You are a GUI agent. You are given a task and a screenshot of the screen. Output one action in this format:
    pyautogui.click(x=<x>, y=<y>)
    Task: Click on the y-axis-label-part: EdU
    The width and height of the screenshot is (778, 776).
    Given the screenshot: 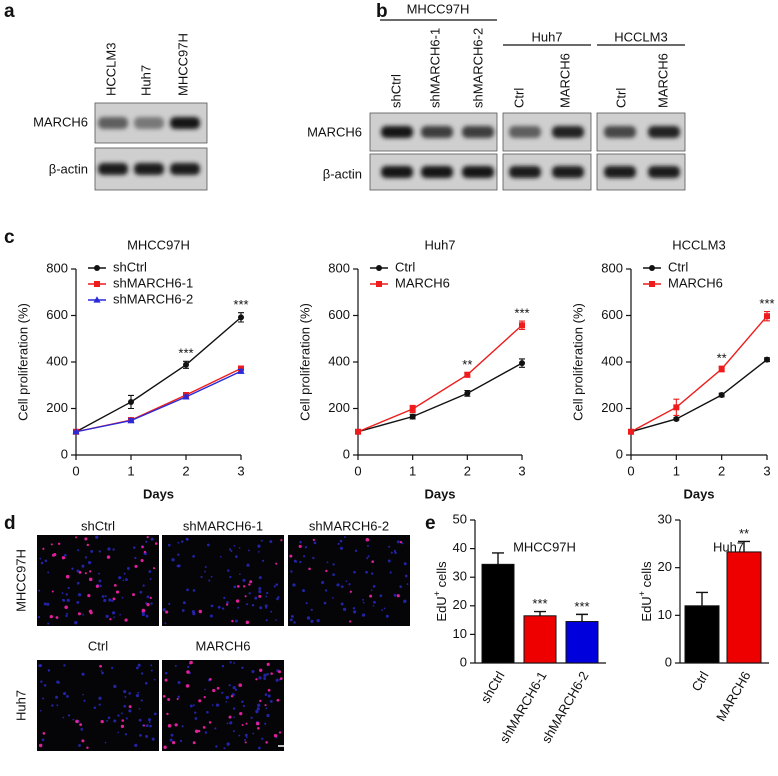 What is the action you would take?
    pyautogui.click(x=441, y=608)
    